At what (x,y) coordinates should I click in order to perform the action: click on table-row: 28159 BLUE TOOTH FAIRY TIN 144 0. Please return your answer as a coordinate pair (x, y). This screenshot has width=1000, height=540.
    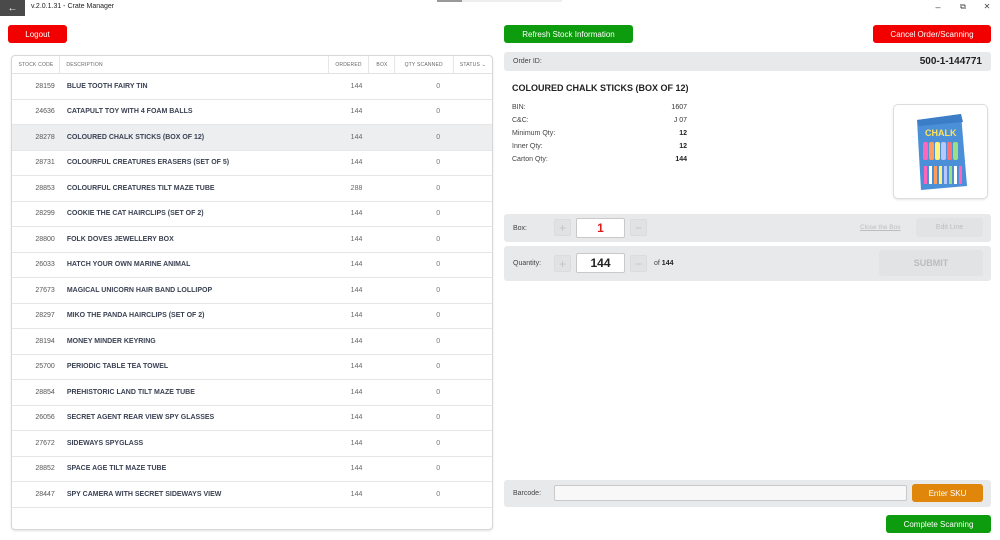
    Looking at the image, I should click on (252, 87).